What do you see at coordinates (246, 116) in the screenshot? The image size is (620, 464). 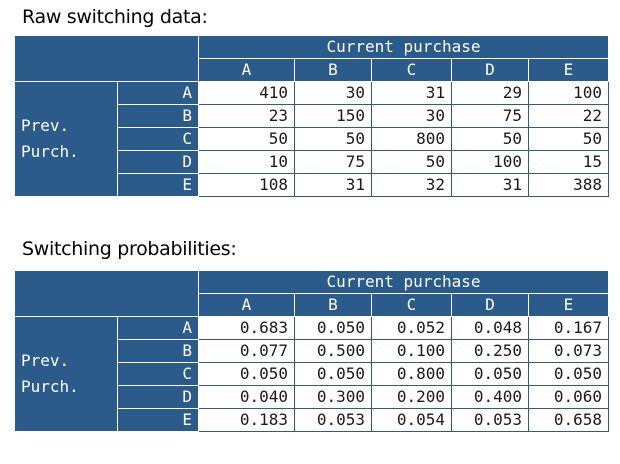 I see `table-cell: 23` at bounding box center [246, 116].